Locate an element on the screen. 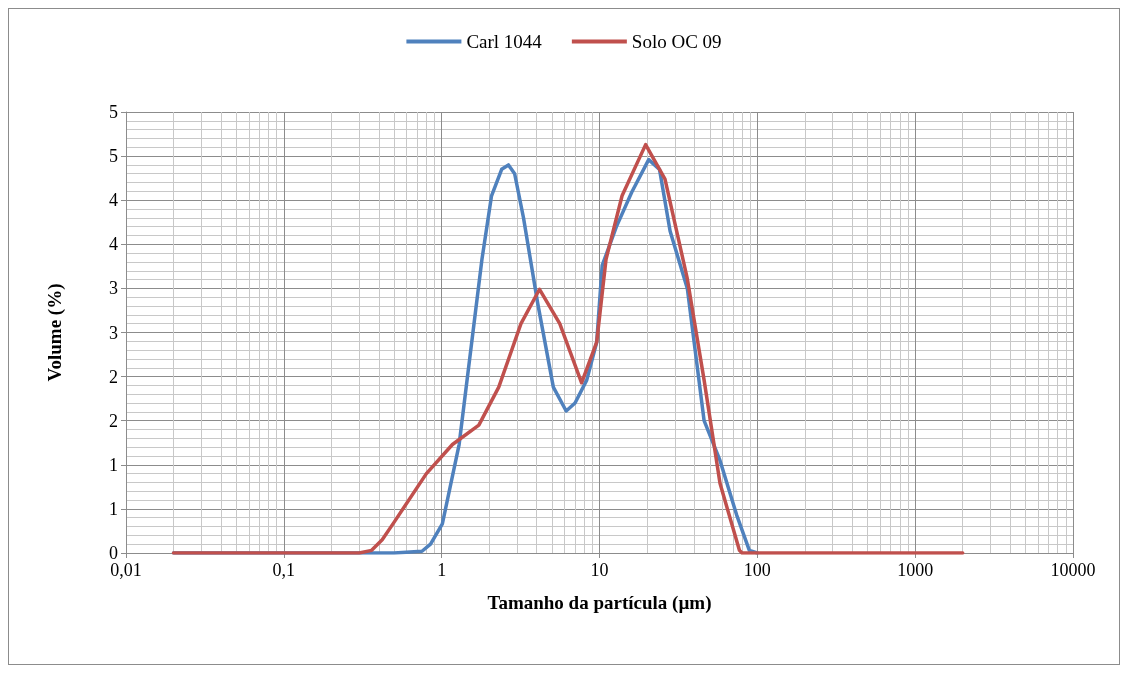 The image size is (1130, 675). x-tick-label: 1000 is located at coordinates (915, 570).